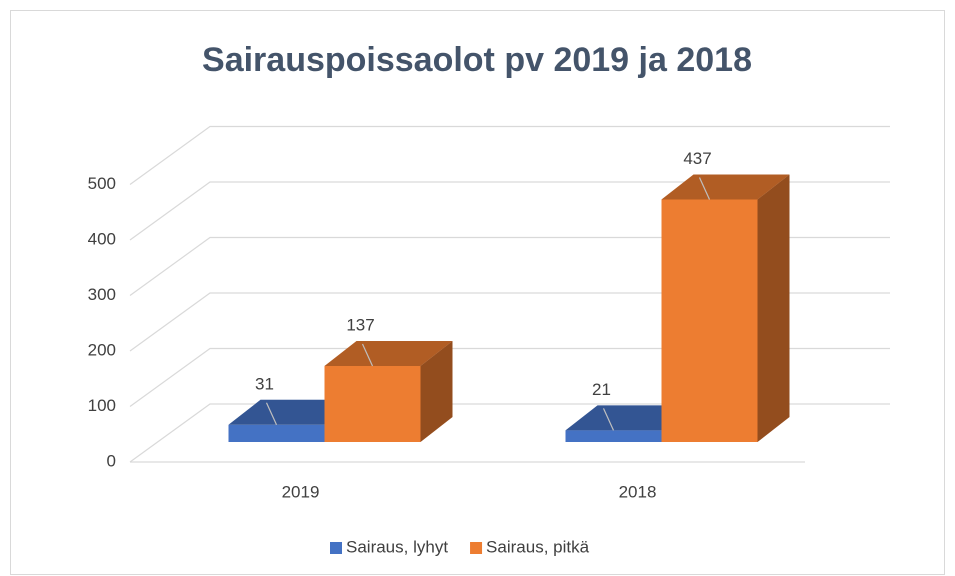 The image size is (955, 576). Describe the element at coordinates (360, 324) in the screenshot. I see `data-label: 137` at that location.